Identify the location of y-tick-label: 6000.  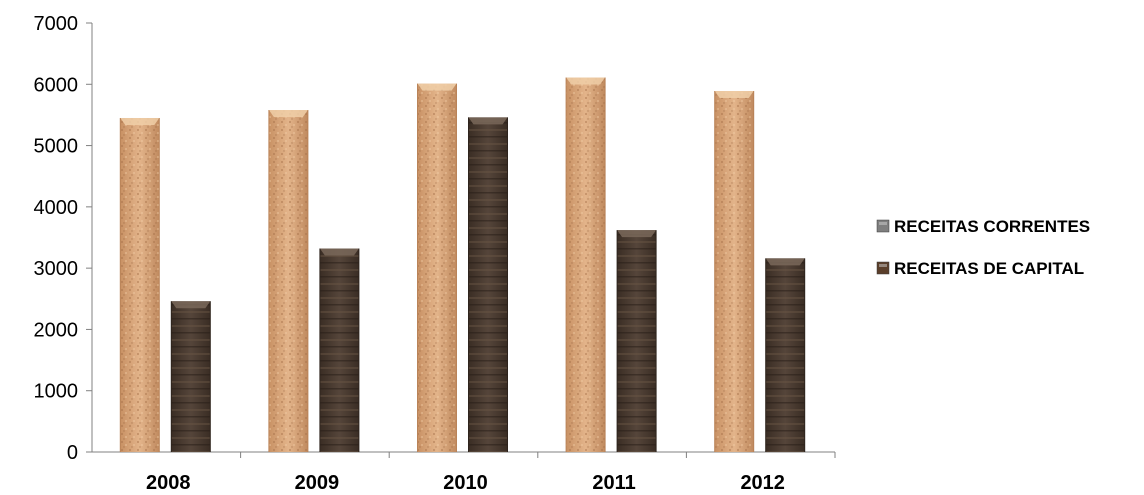
(56, 85).